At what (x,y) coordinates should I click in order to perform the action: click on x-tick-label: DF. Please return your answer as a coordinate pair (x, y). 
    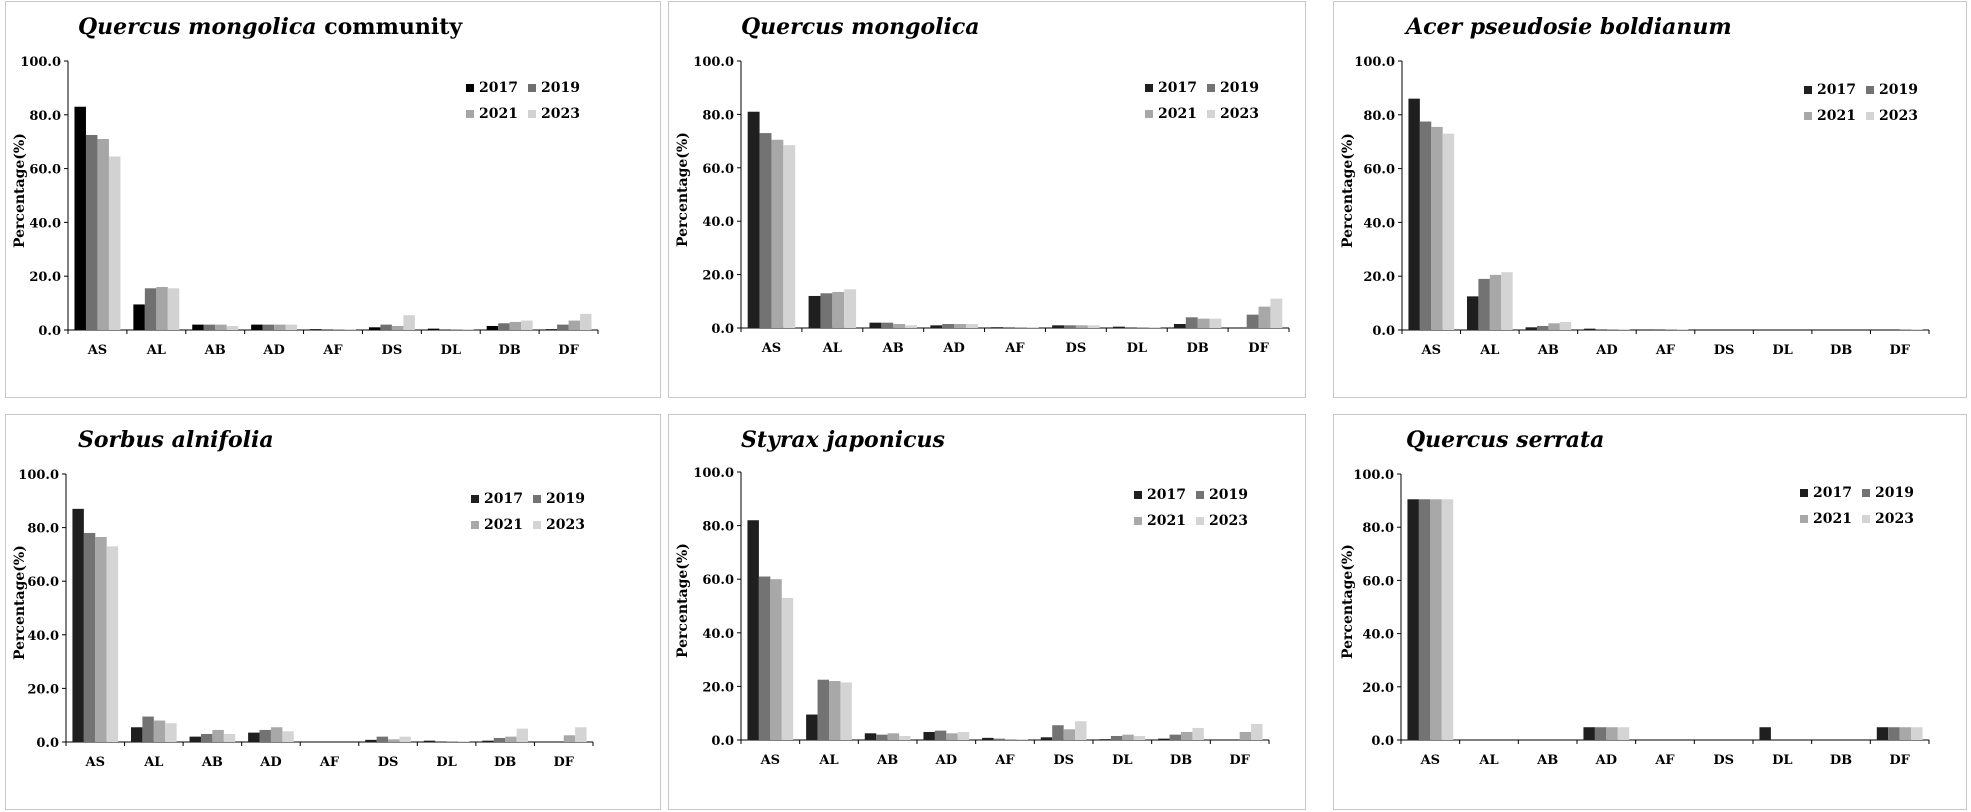
    Looking at the image, I should click on (1899, 760).